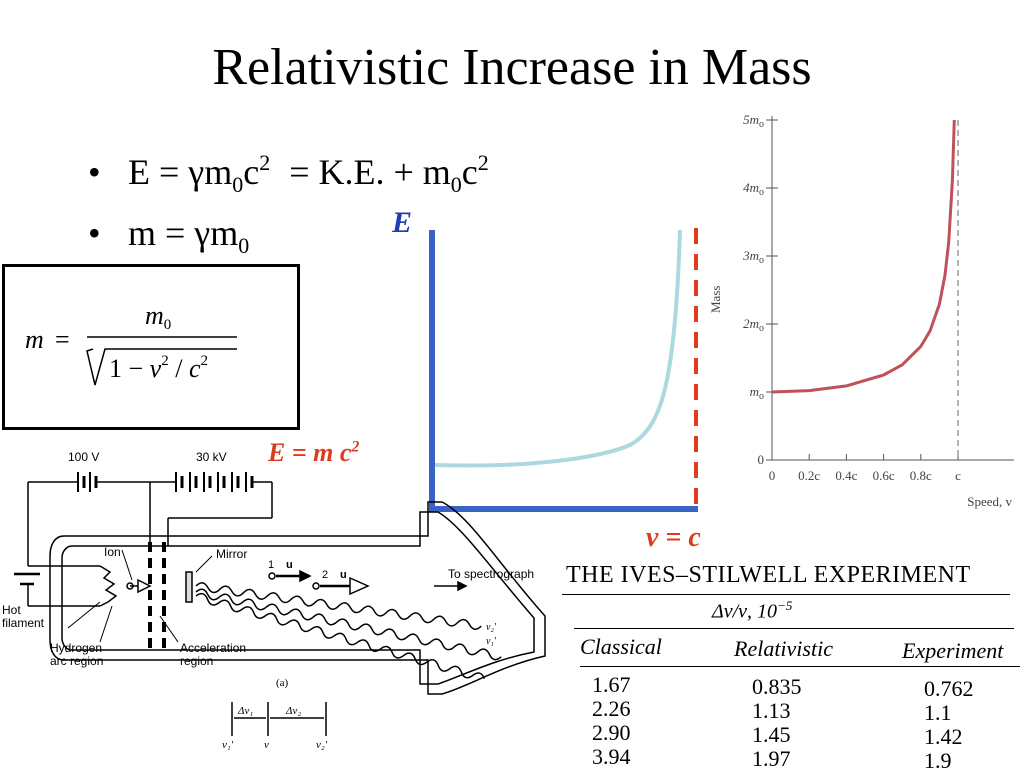  What do you see at coordinates (266, 745) in the screenshot?
I see `scale-nu: ν` at bounding box center [266, 745].